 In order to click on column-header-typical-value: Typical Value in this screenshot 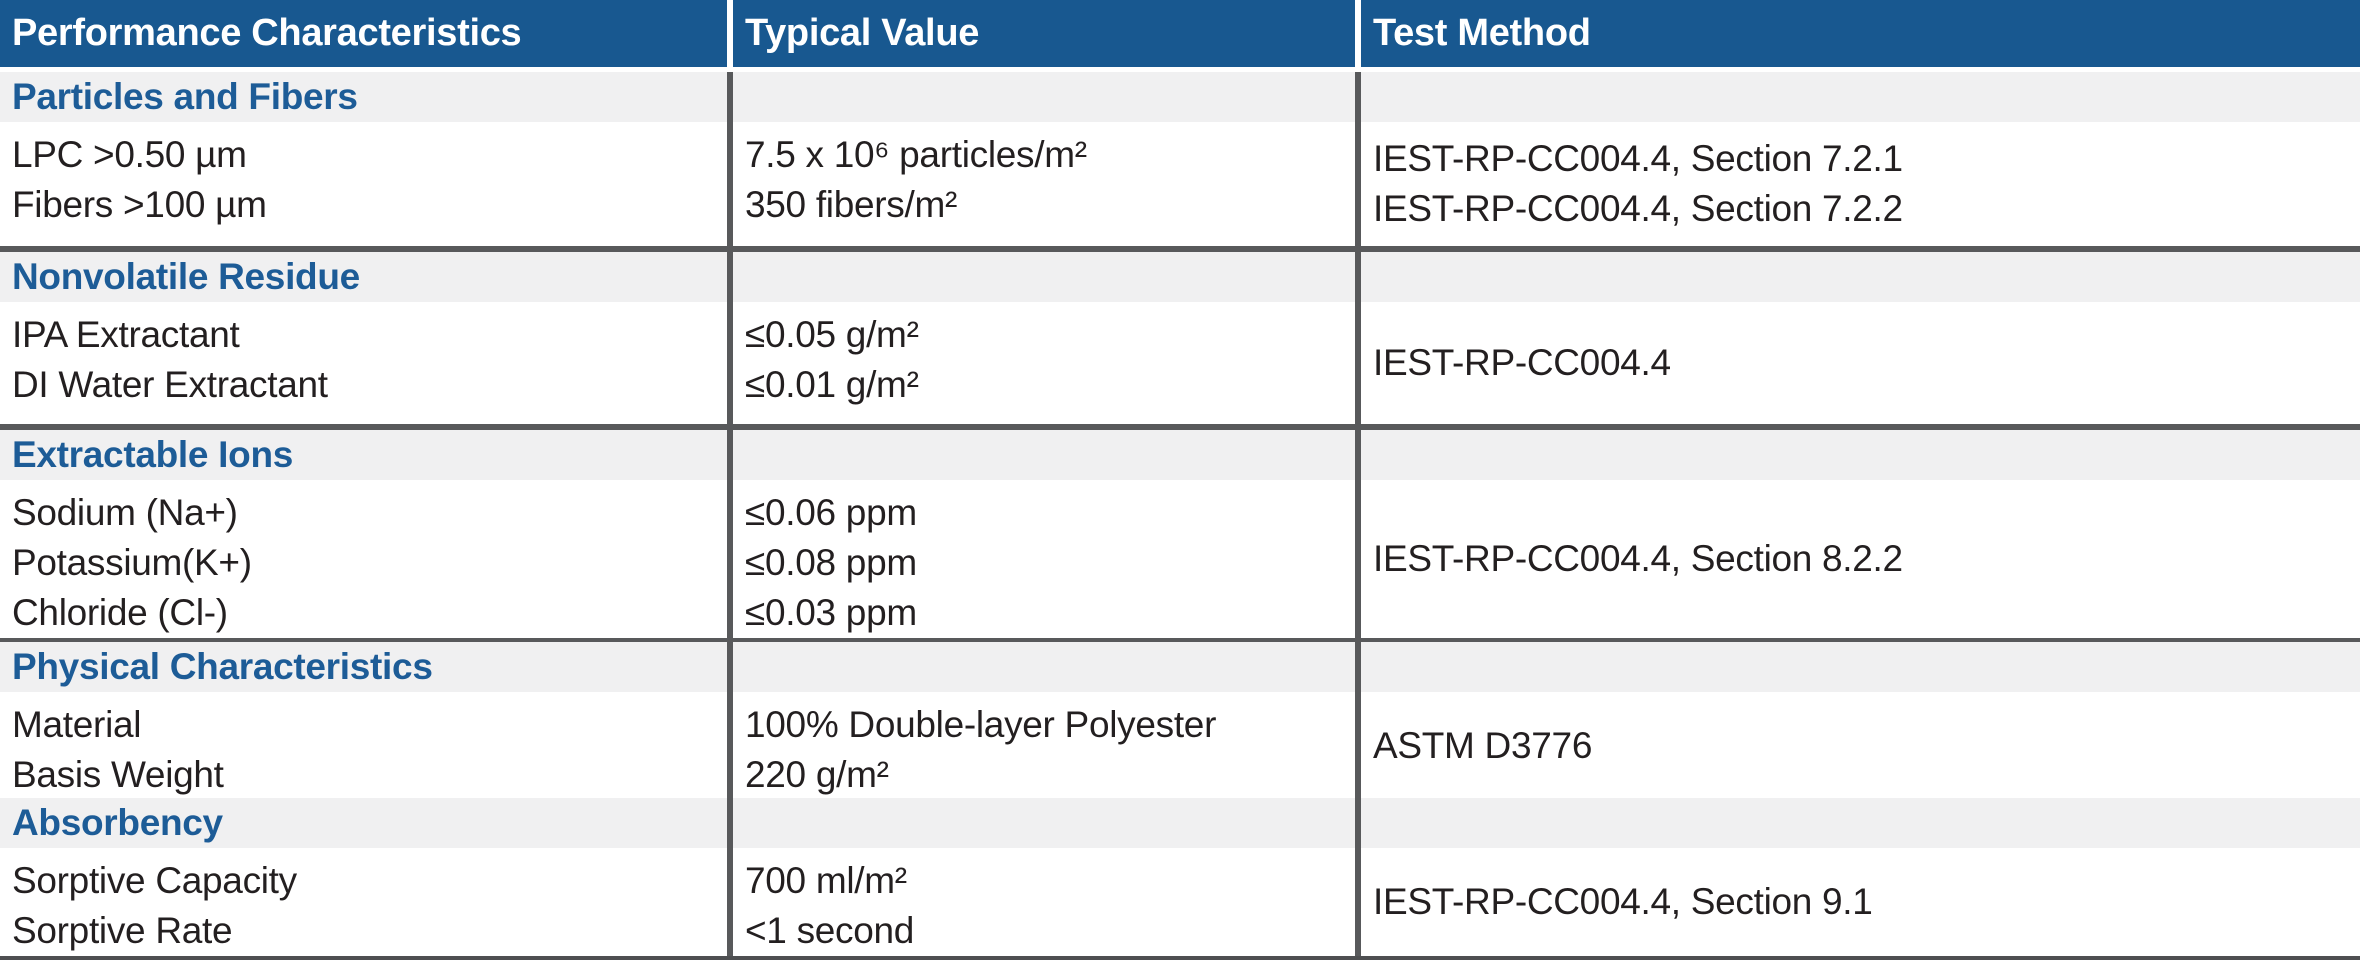, I will do `click(1044, 33)`.